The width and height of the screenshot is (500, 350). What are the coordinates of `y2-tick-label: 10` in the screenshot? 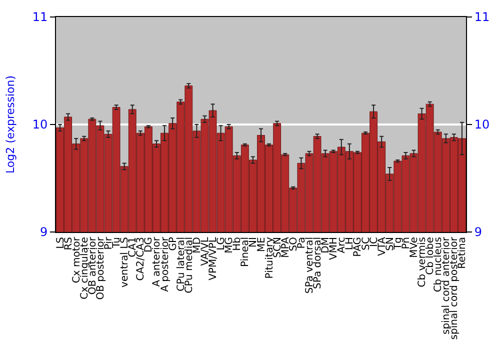 It's located at (482, 125).